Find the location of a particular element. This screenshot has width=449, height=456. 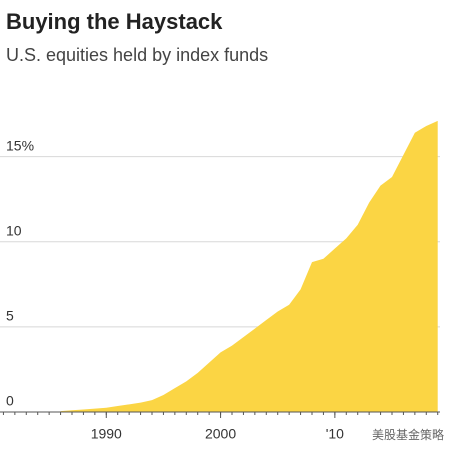

watermark: 美股基金策略 is located at coordinates (408, 434).